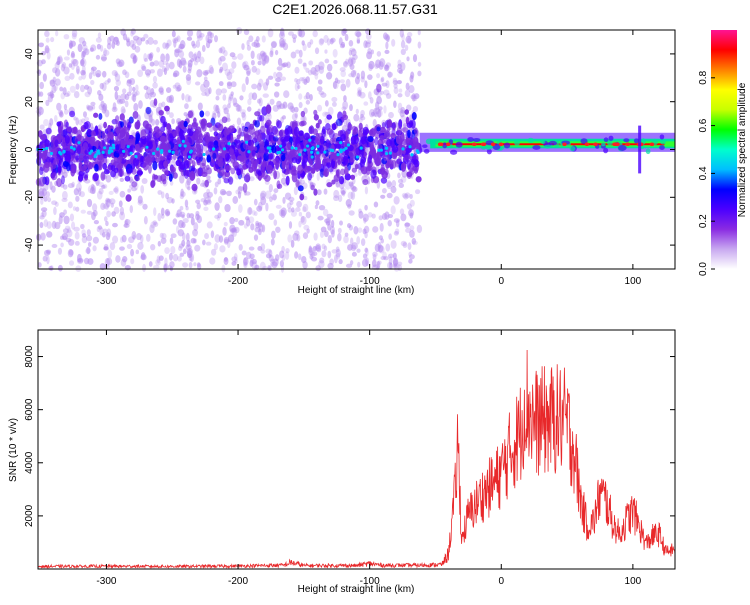 The image size is (750, 605). Describe the element at coordinates (356, 589) in the screenshot. I see `snr-x-label: Height of straight line (km)` at that location.